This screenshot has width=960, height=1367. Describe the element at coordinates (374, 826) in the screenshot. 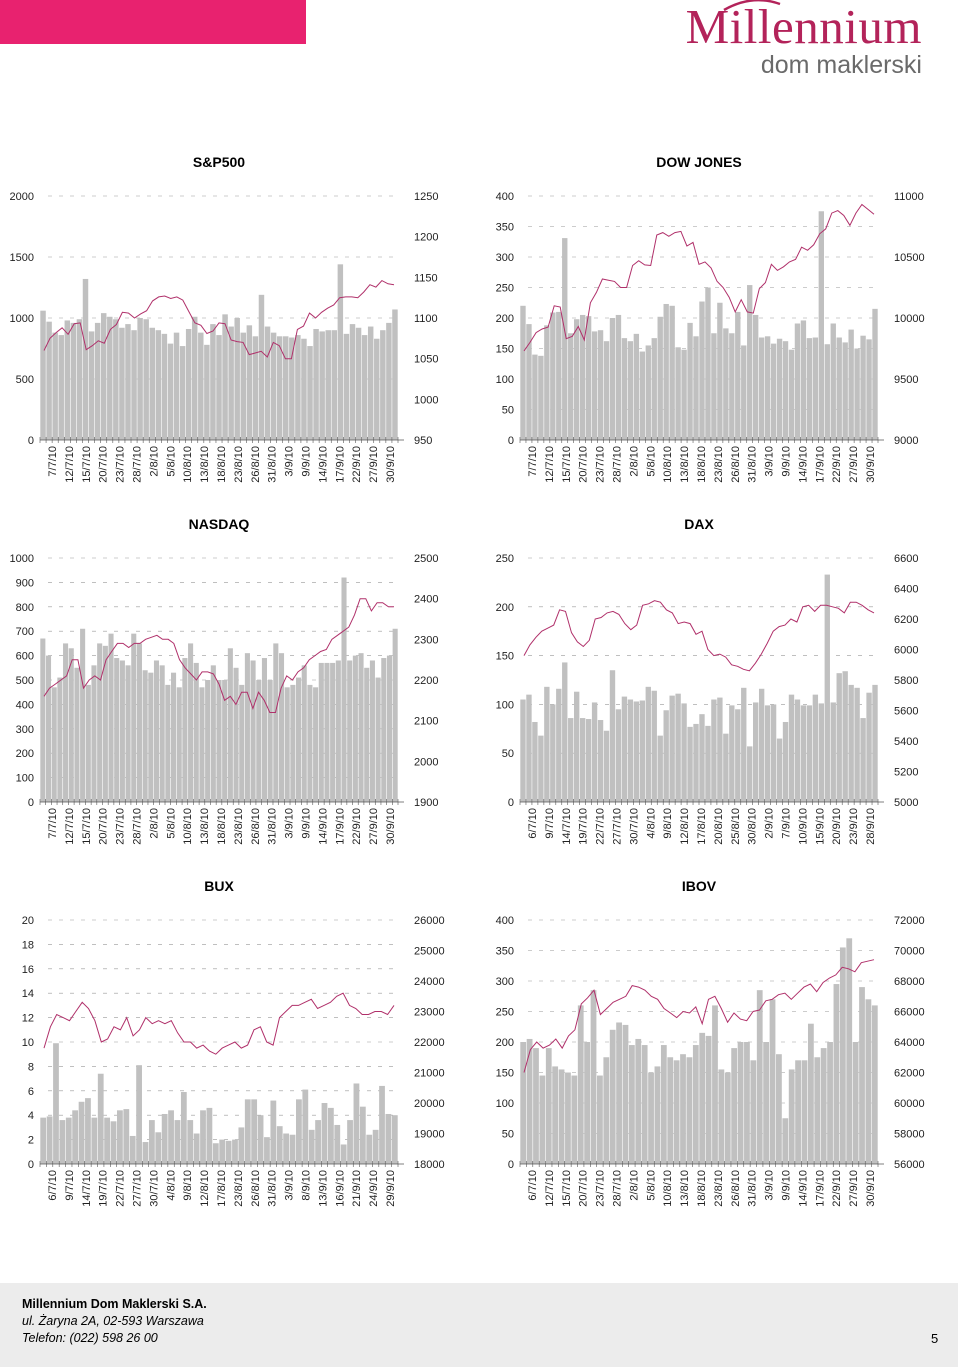

I see `chart-nasdaq-x-label: 27/9/10` at that location.